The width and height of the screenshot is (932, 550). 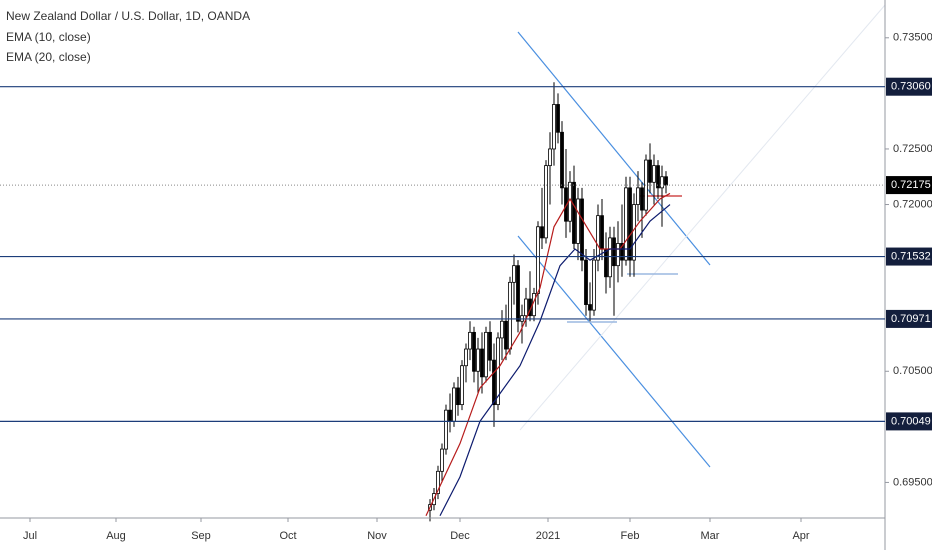 I want to click on x-tick-label: Oct, so click(x=287, y=536).